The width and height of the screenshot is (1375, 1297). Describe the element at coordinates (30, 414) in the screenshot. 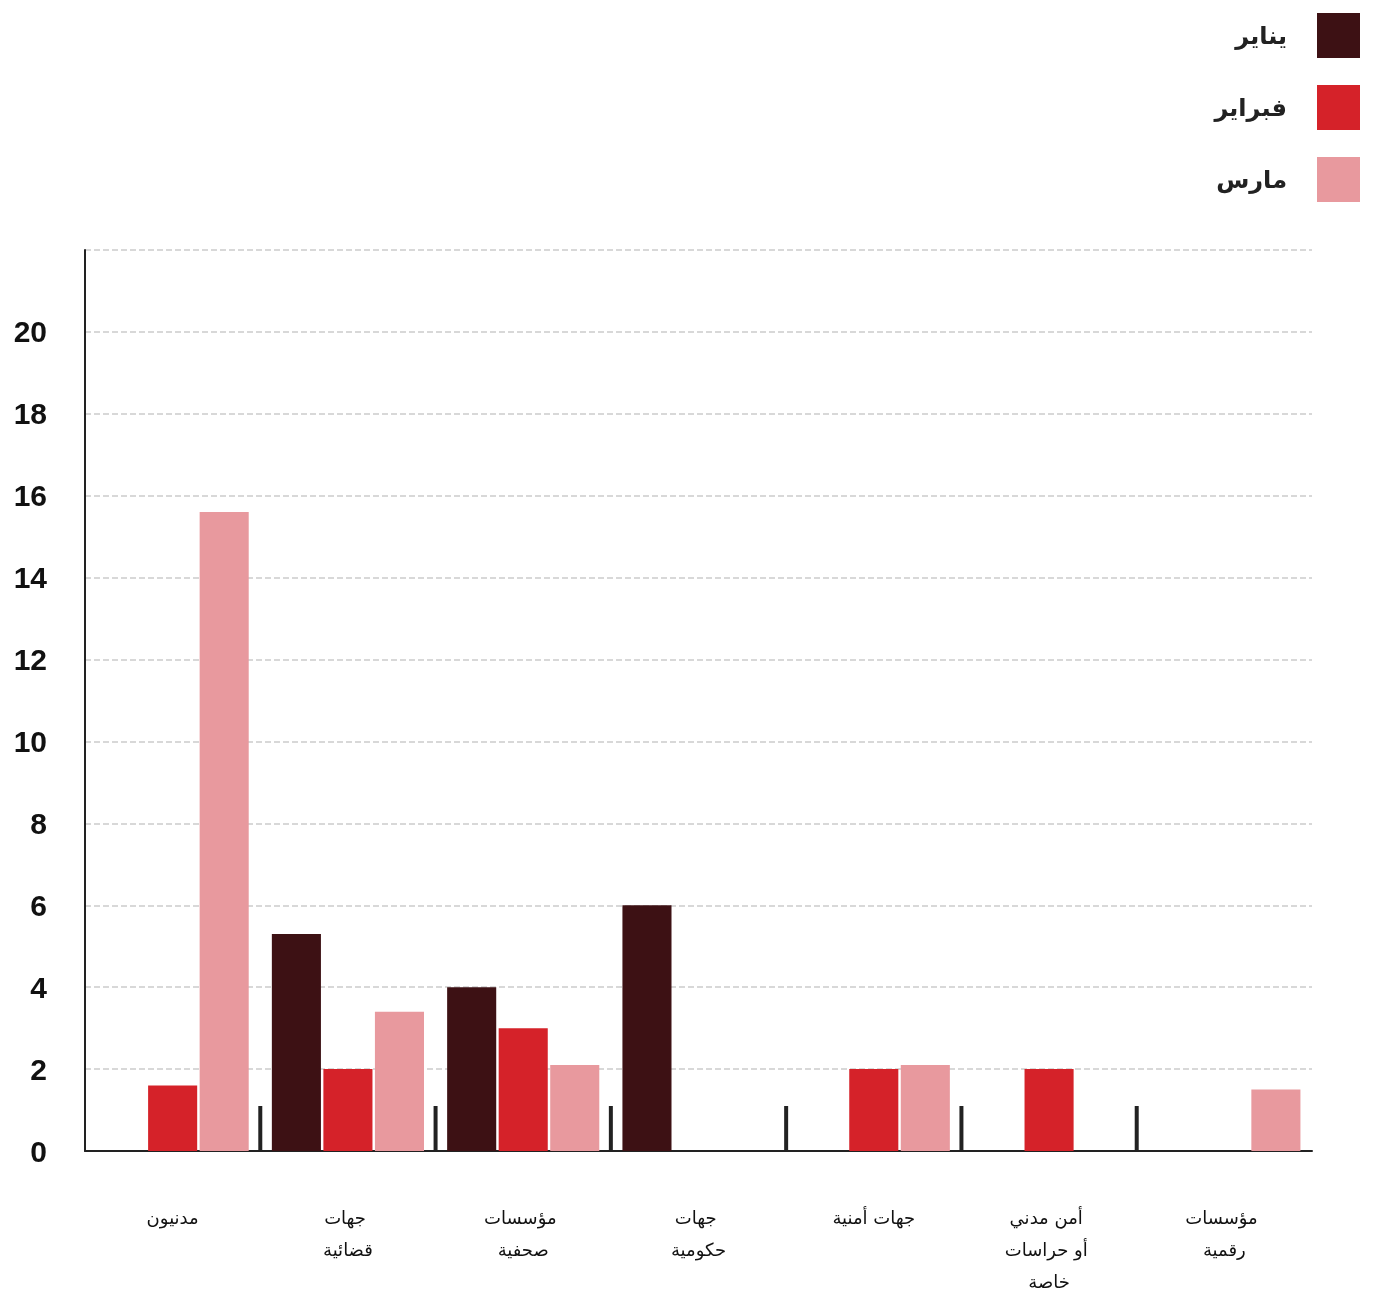

I see `y-tick-label: 18` at that location.